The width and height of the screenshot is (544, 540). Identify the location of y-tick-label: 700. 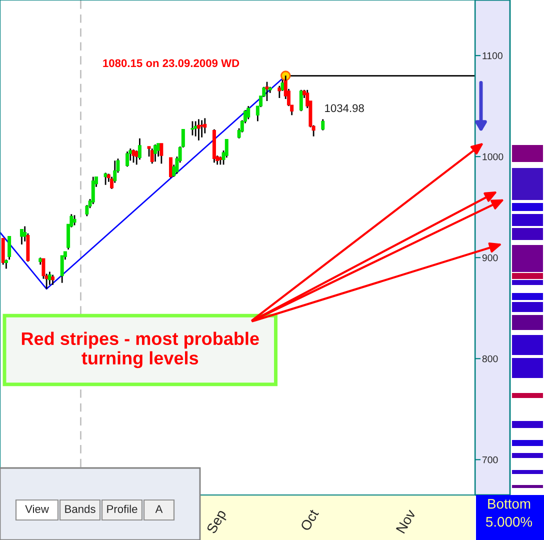
(490, 460).